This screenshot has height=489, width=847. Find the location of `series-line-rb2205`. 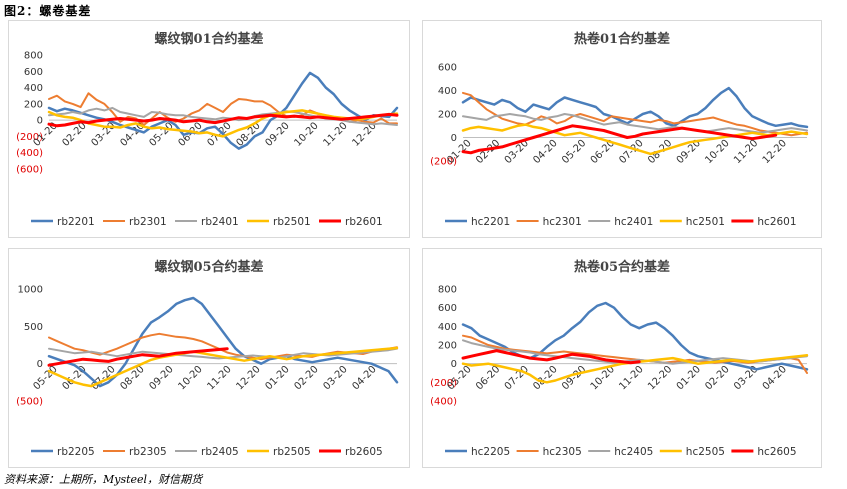

series-line-rb2205 is located at coordinates (223, 342).